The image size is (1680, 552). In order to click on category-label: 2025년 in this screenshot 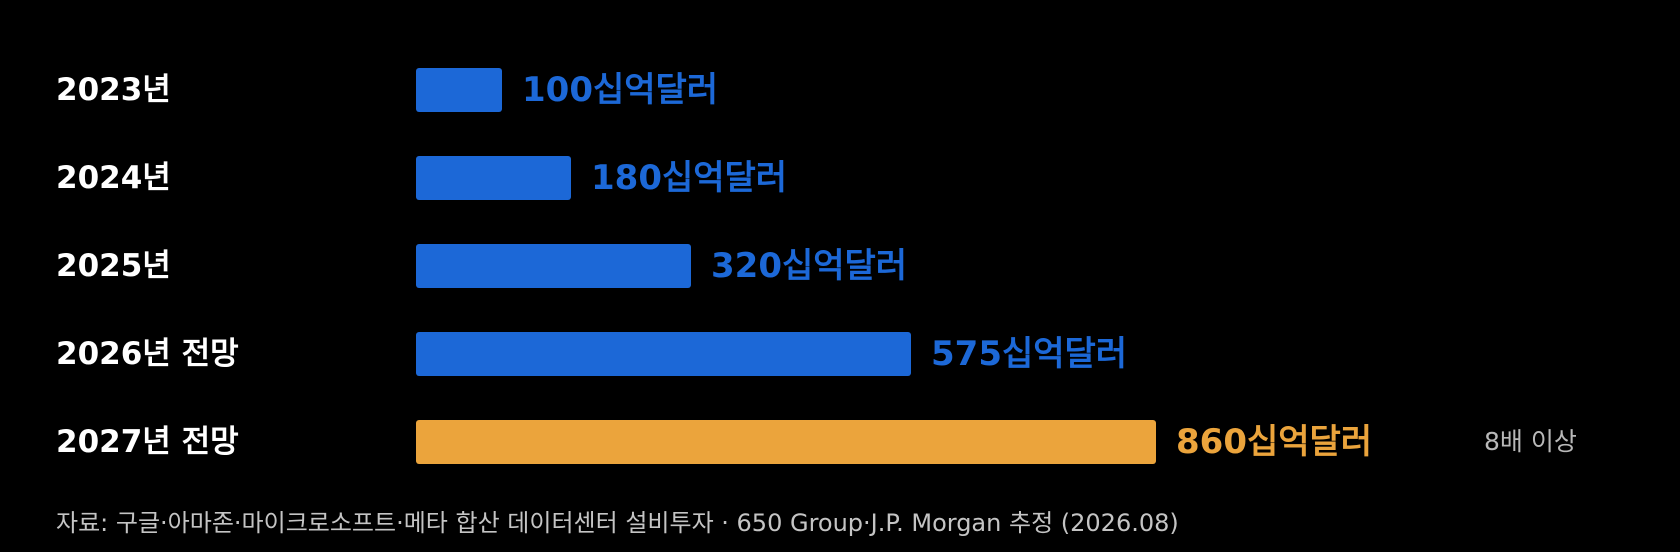, I will do `click(113, 266)`.